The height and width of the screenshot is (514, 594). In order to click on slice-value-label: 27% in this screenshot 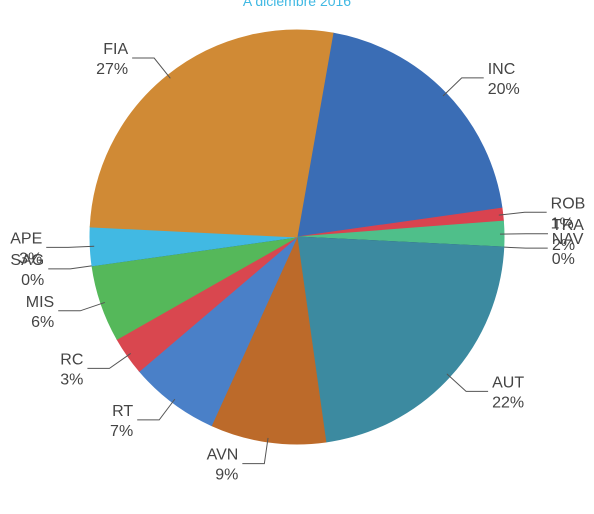, I will do `click(112, 69)`.